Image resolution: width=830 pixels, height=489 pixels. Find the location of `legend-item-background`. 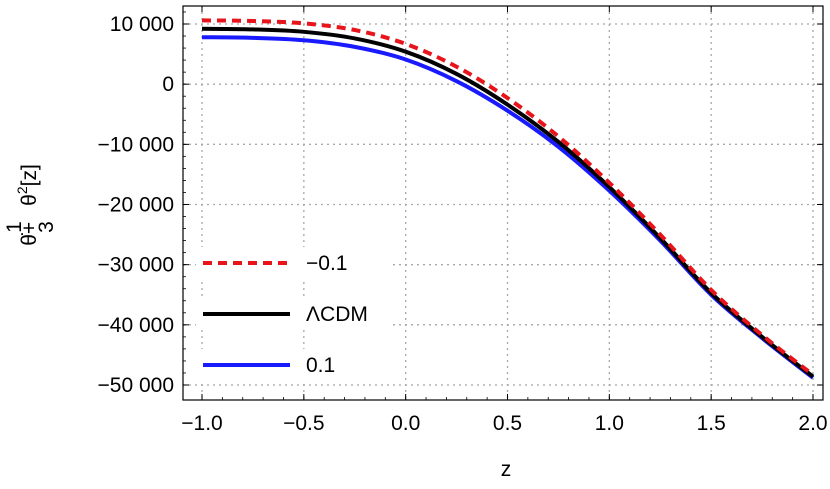

legend-item-background is located at coordinates (293, 263).